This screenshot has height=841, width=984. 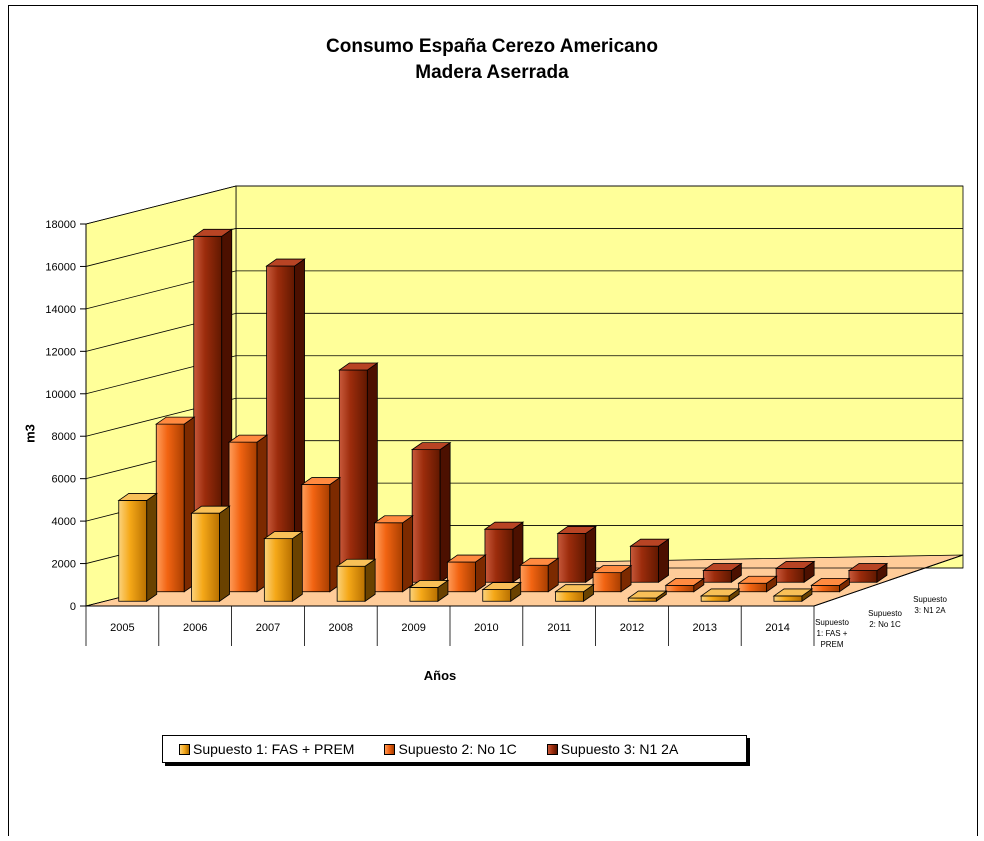 What do you see at coordinates (60, 395) in the screenshot?
I see `y-tick-label: 10000` at bounding box center [60, 395].